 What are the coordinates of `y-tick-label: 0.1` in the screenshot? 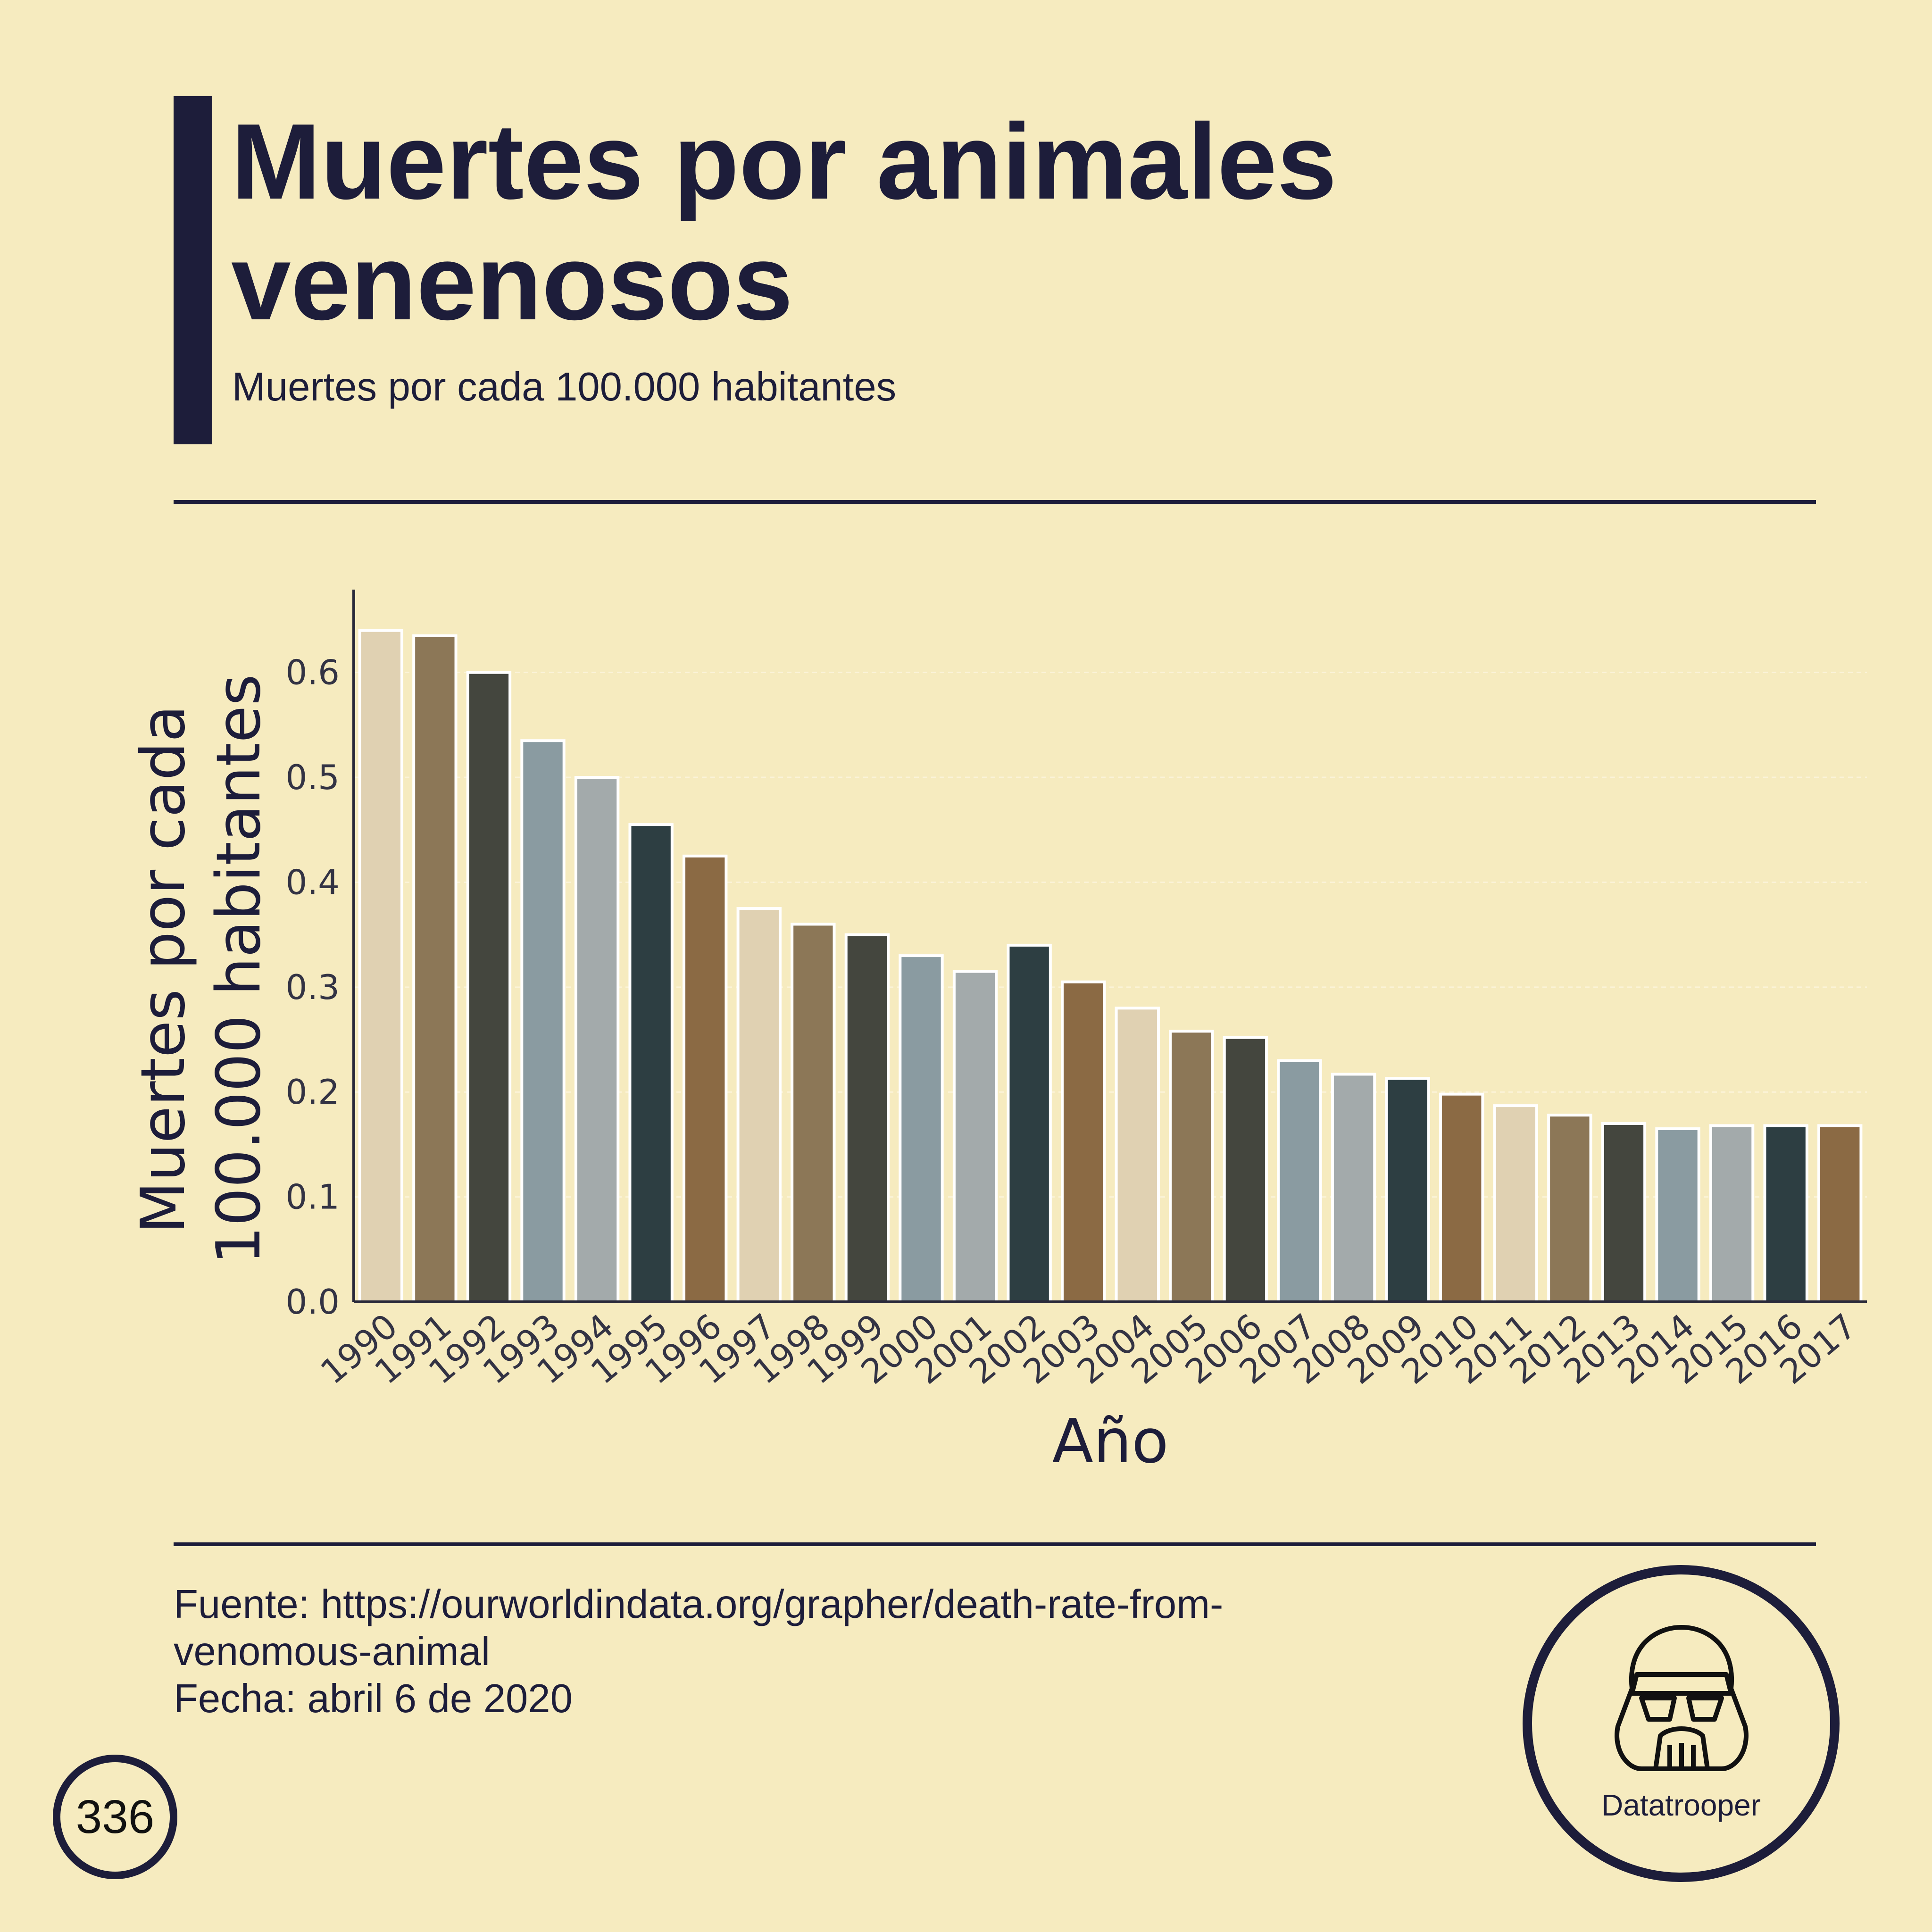 It's located at (312, 1197).